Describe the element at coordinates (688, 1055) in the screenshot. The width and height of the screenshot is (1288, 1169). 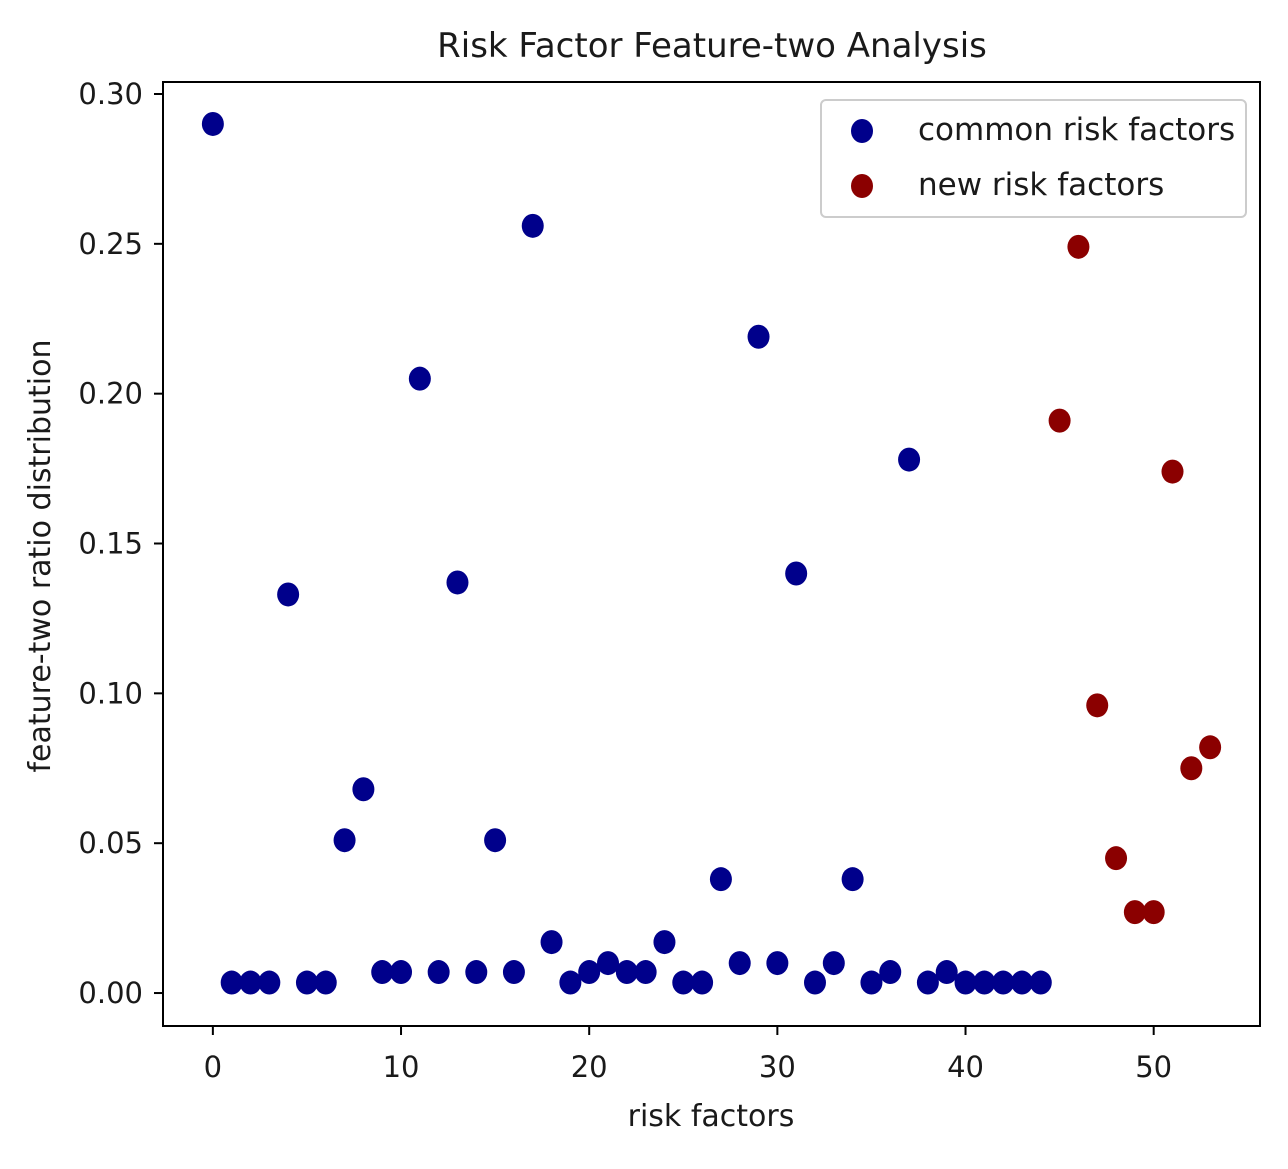
I see `x-axis: 0 10 20 30 40 50` at that location.